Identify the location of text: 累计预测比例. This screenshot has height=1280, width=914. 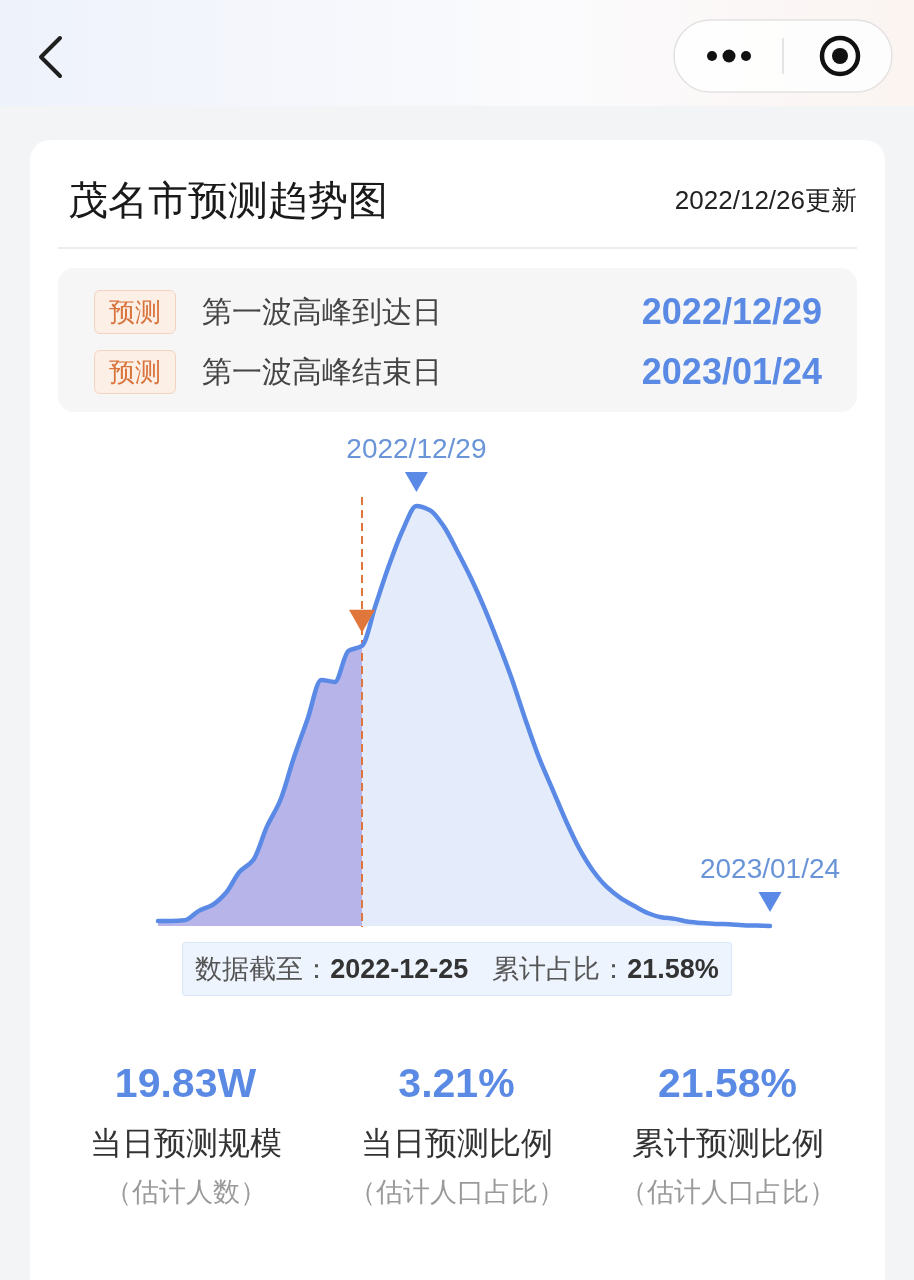
(727, 1143).